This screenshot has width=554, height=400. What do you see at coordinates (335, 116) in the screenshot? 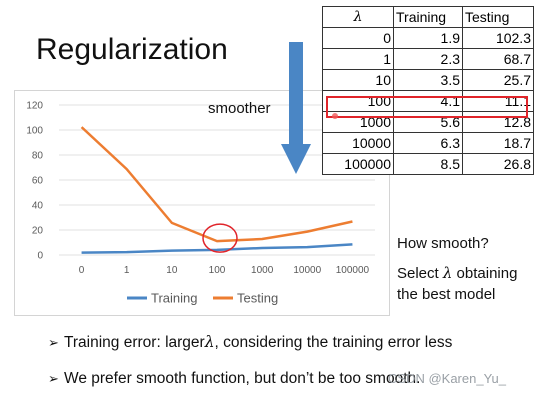
I see `pointer-dot` at bounding box center [335, 116].